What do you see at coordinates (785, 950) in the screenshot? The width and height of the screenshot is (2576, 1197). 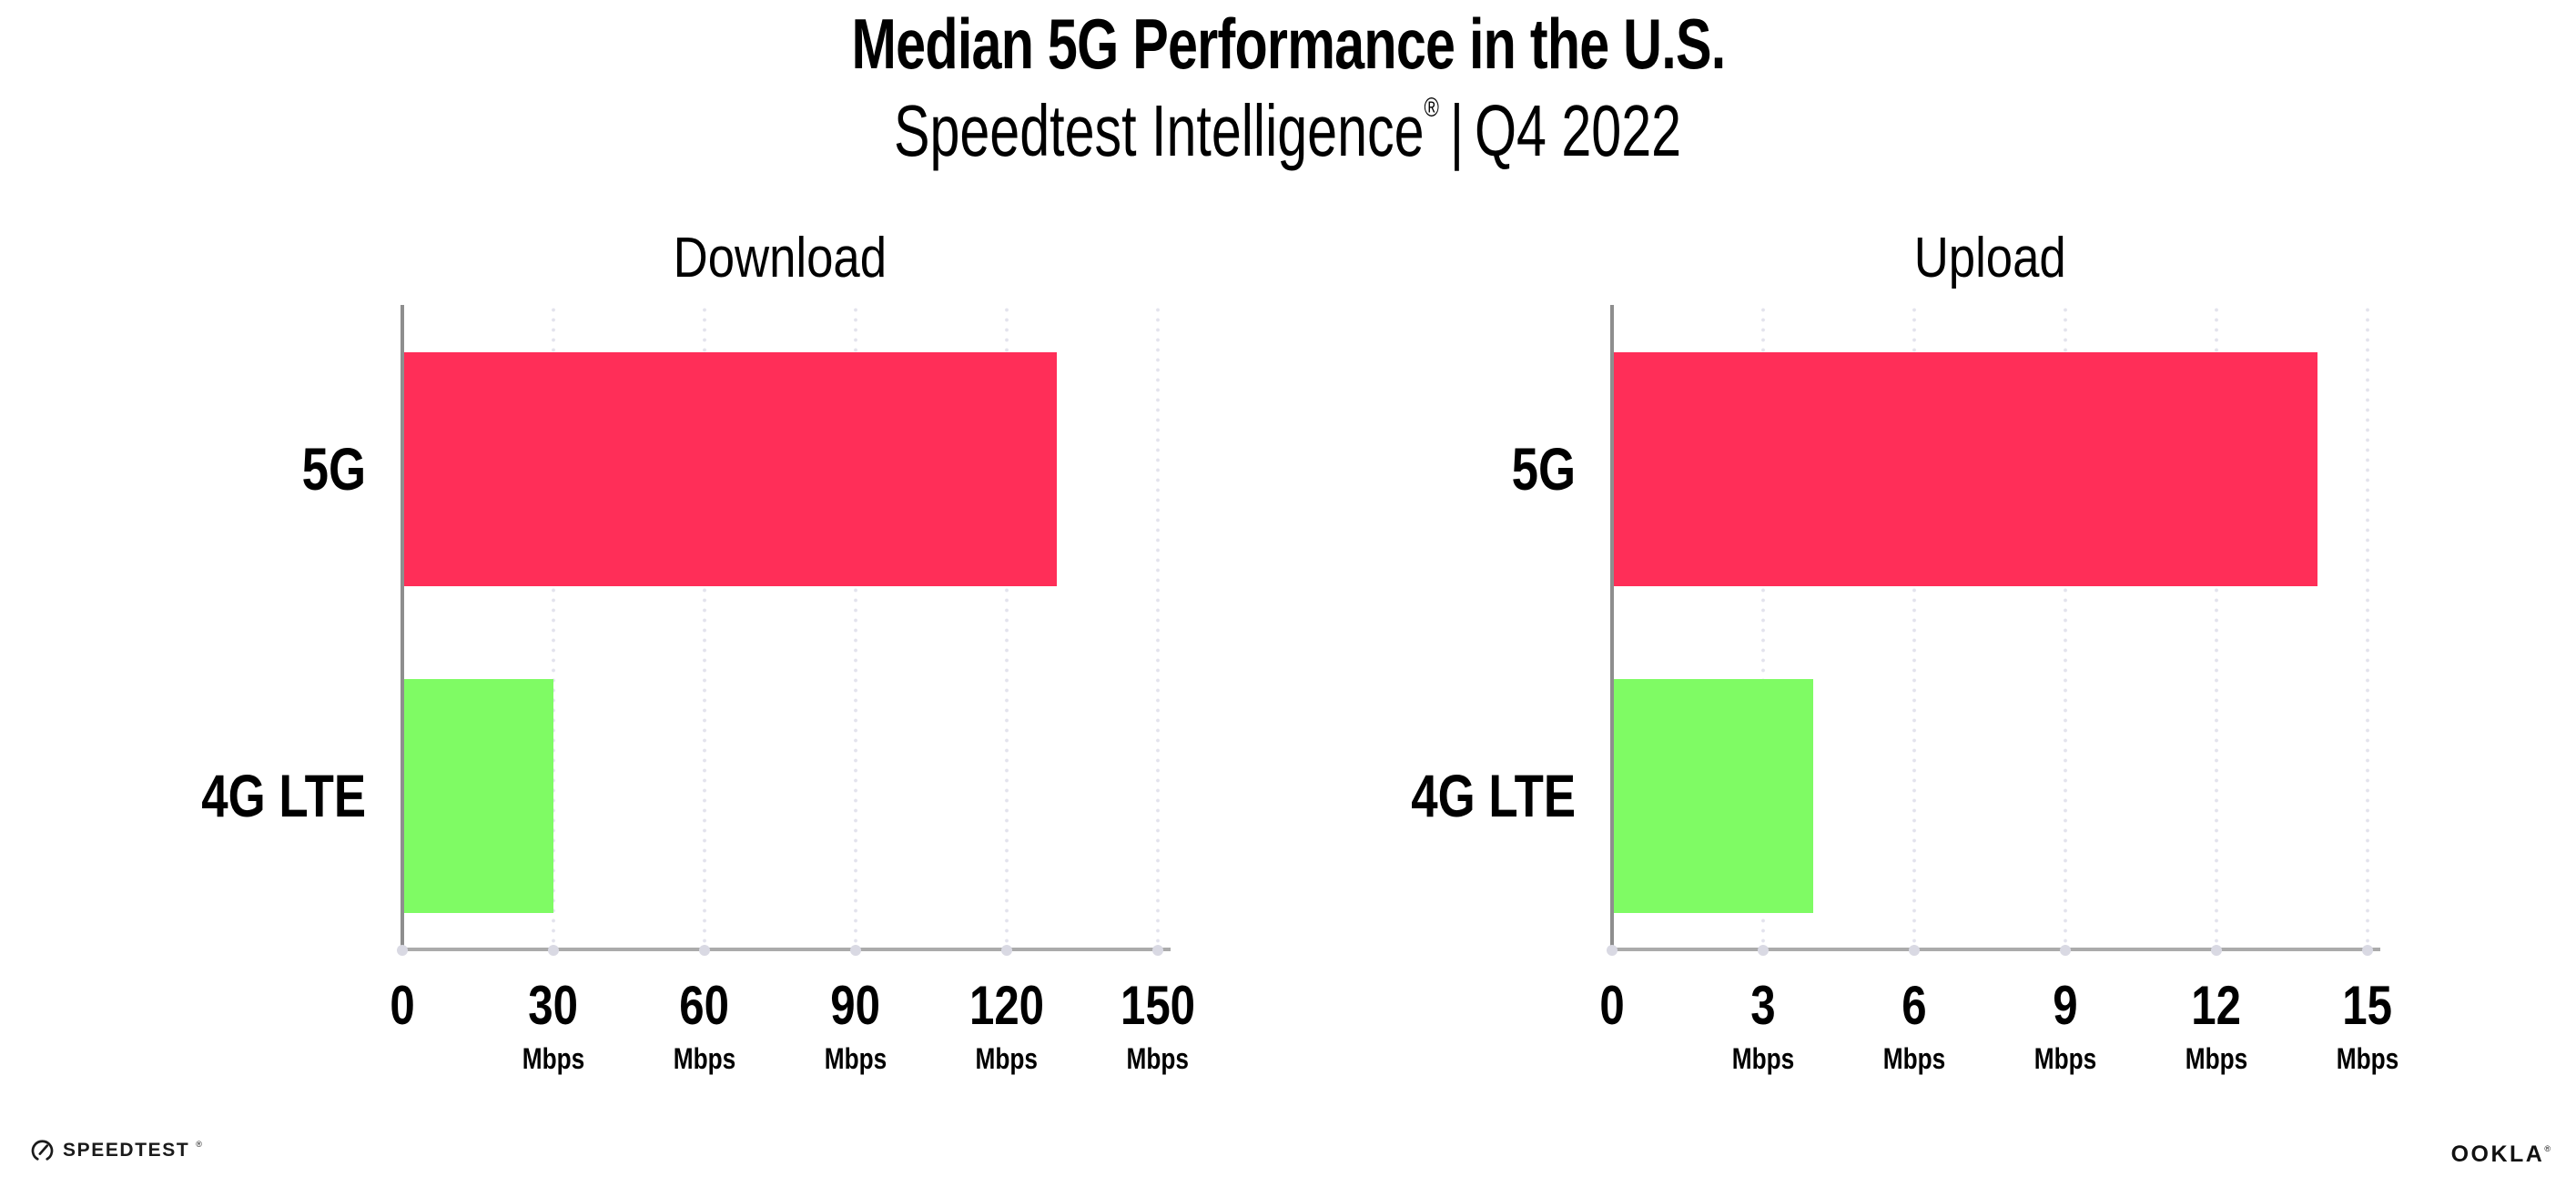 I see `download-x-axis-line` at bounding box center [785, 950].